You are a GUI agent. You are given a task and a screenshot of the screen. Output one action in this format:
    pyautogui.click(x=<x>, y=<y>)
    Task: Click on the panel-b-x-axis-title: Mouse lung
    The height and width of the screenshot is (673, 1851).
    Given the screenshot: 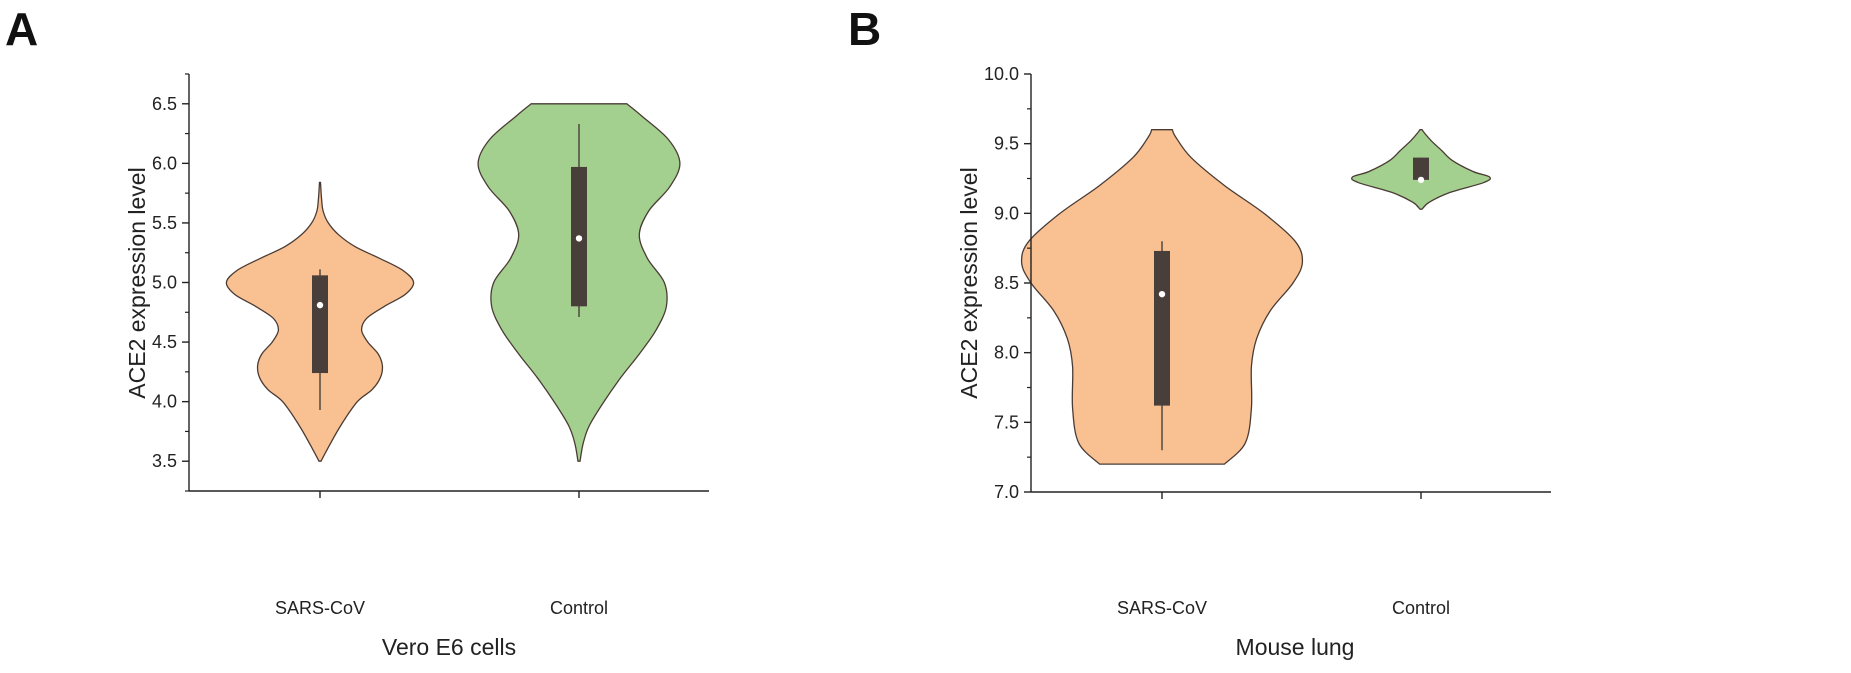 What is the action you would take?
    pyautogui.click(x=1295, y=647)
    